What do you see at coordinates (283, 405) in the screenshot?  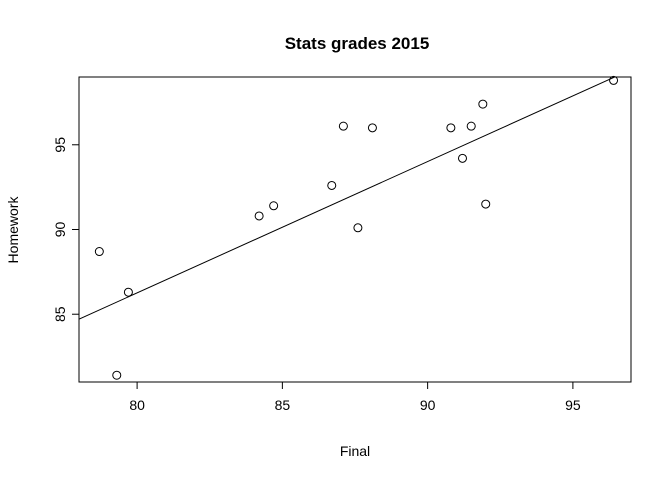 I see `x-tick-label: 85` at bounding box center [283, 405].